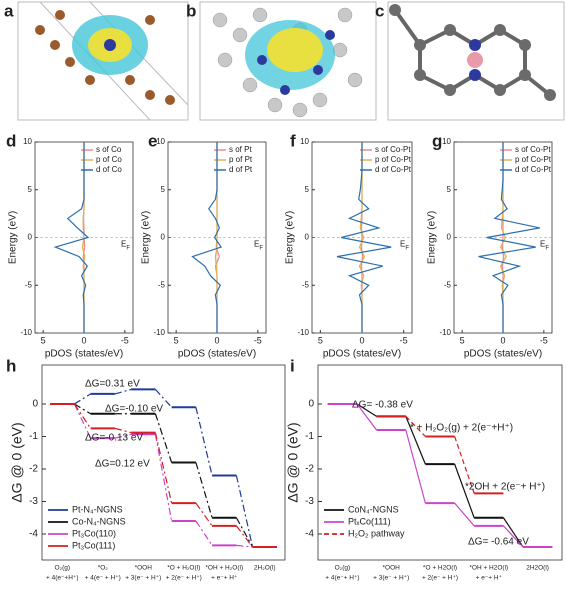  Describe the element at coordinates (93, 545) in the screenshot. I see `legend-label: Pt₃Co(111)` at that location.